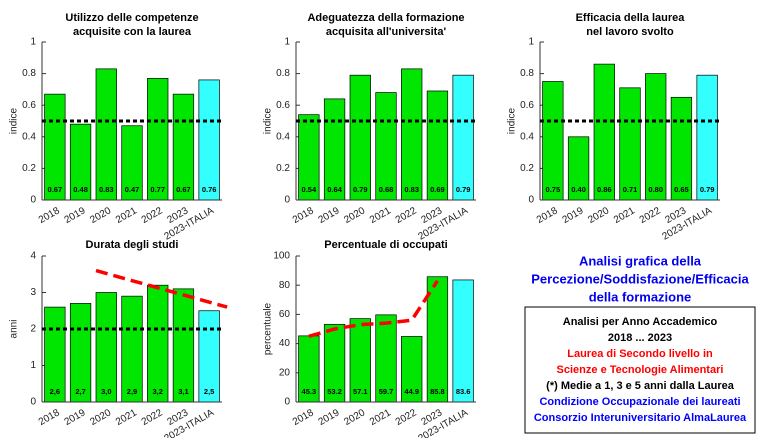  What do you see at coordinates (131, 18) in the screenshot?
I see `chart-title: Utilizzo delle competenze` at bounding box center [131, 18].